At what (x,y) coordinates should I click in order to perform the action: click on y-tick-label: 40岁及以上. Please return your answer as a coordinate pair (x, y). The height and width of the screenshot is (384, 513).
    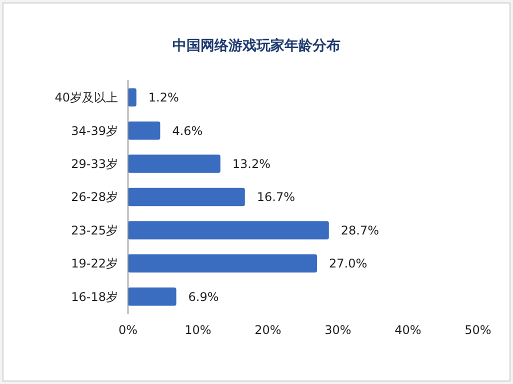
    Looking at the image, I should click on (86, 97).